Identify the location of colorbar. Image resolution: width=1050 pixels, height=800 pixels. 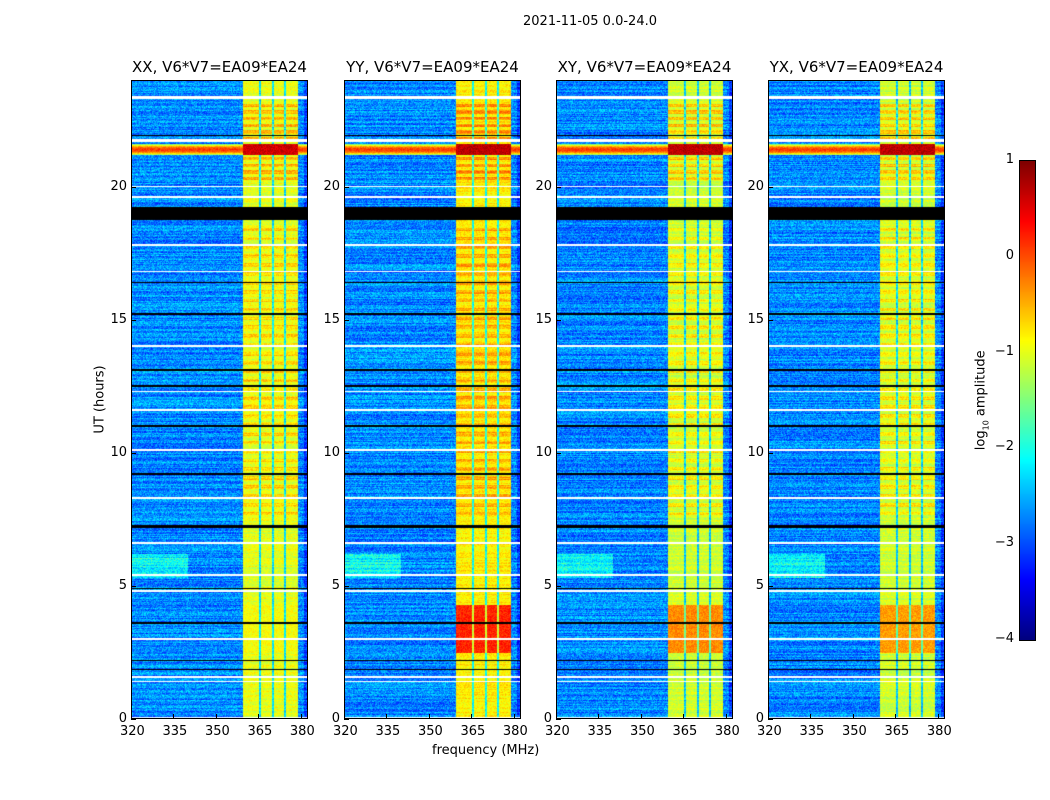
(1027, 400).